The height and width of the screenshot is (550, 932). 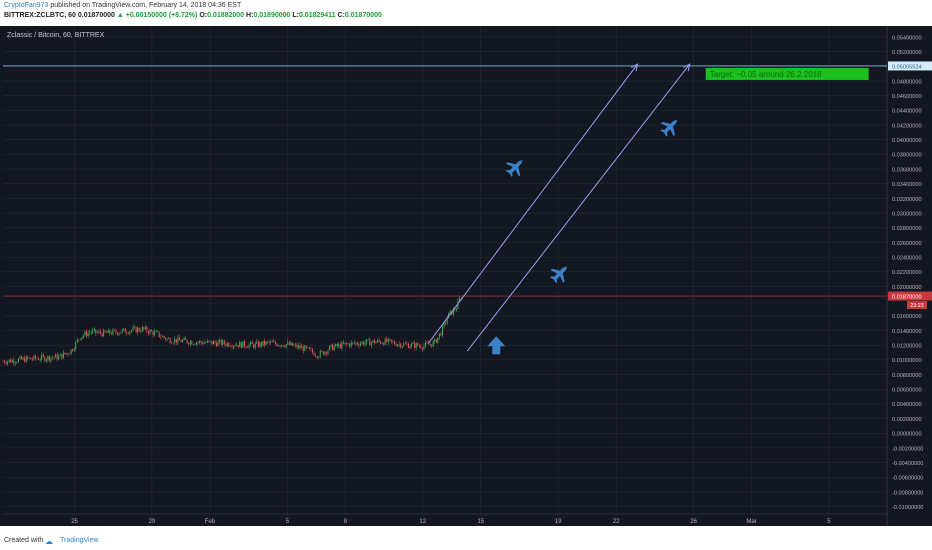 I want to click on current-price-tag, so click(x=910, y=296).